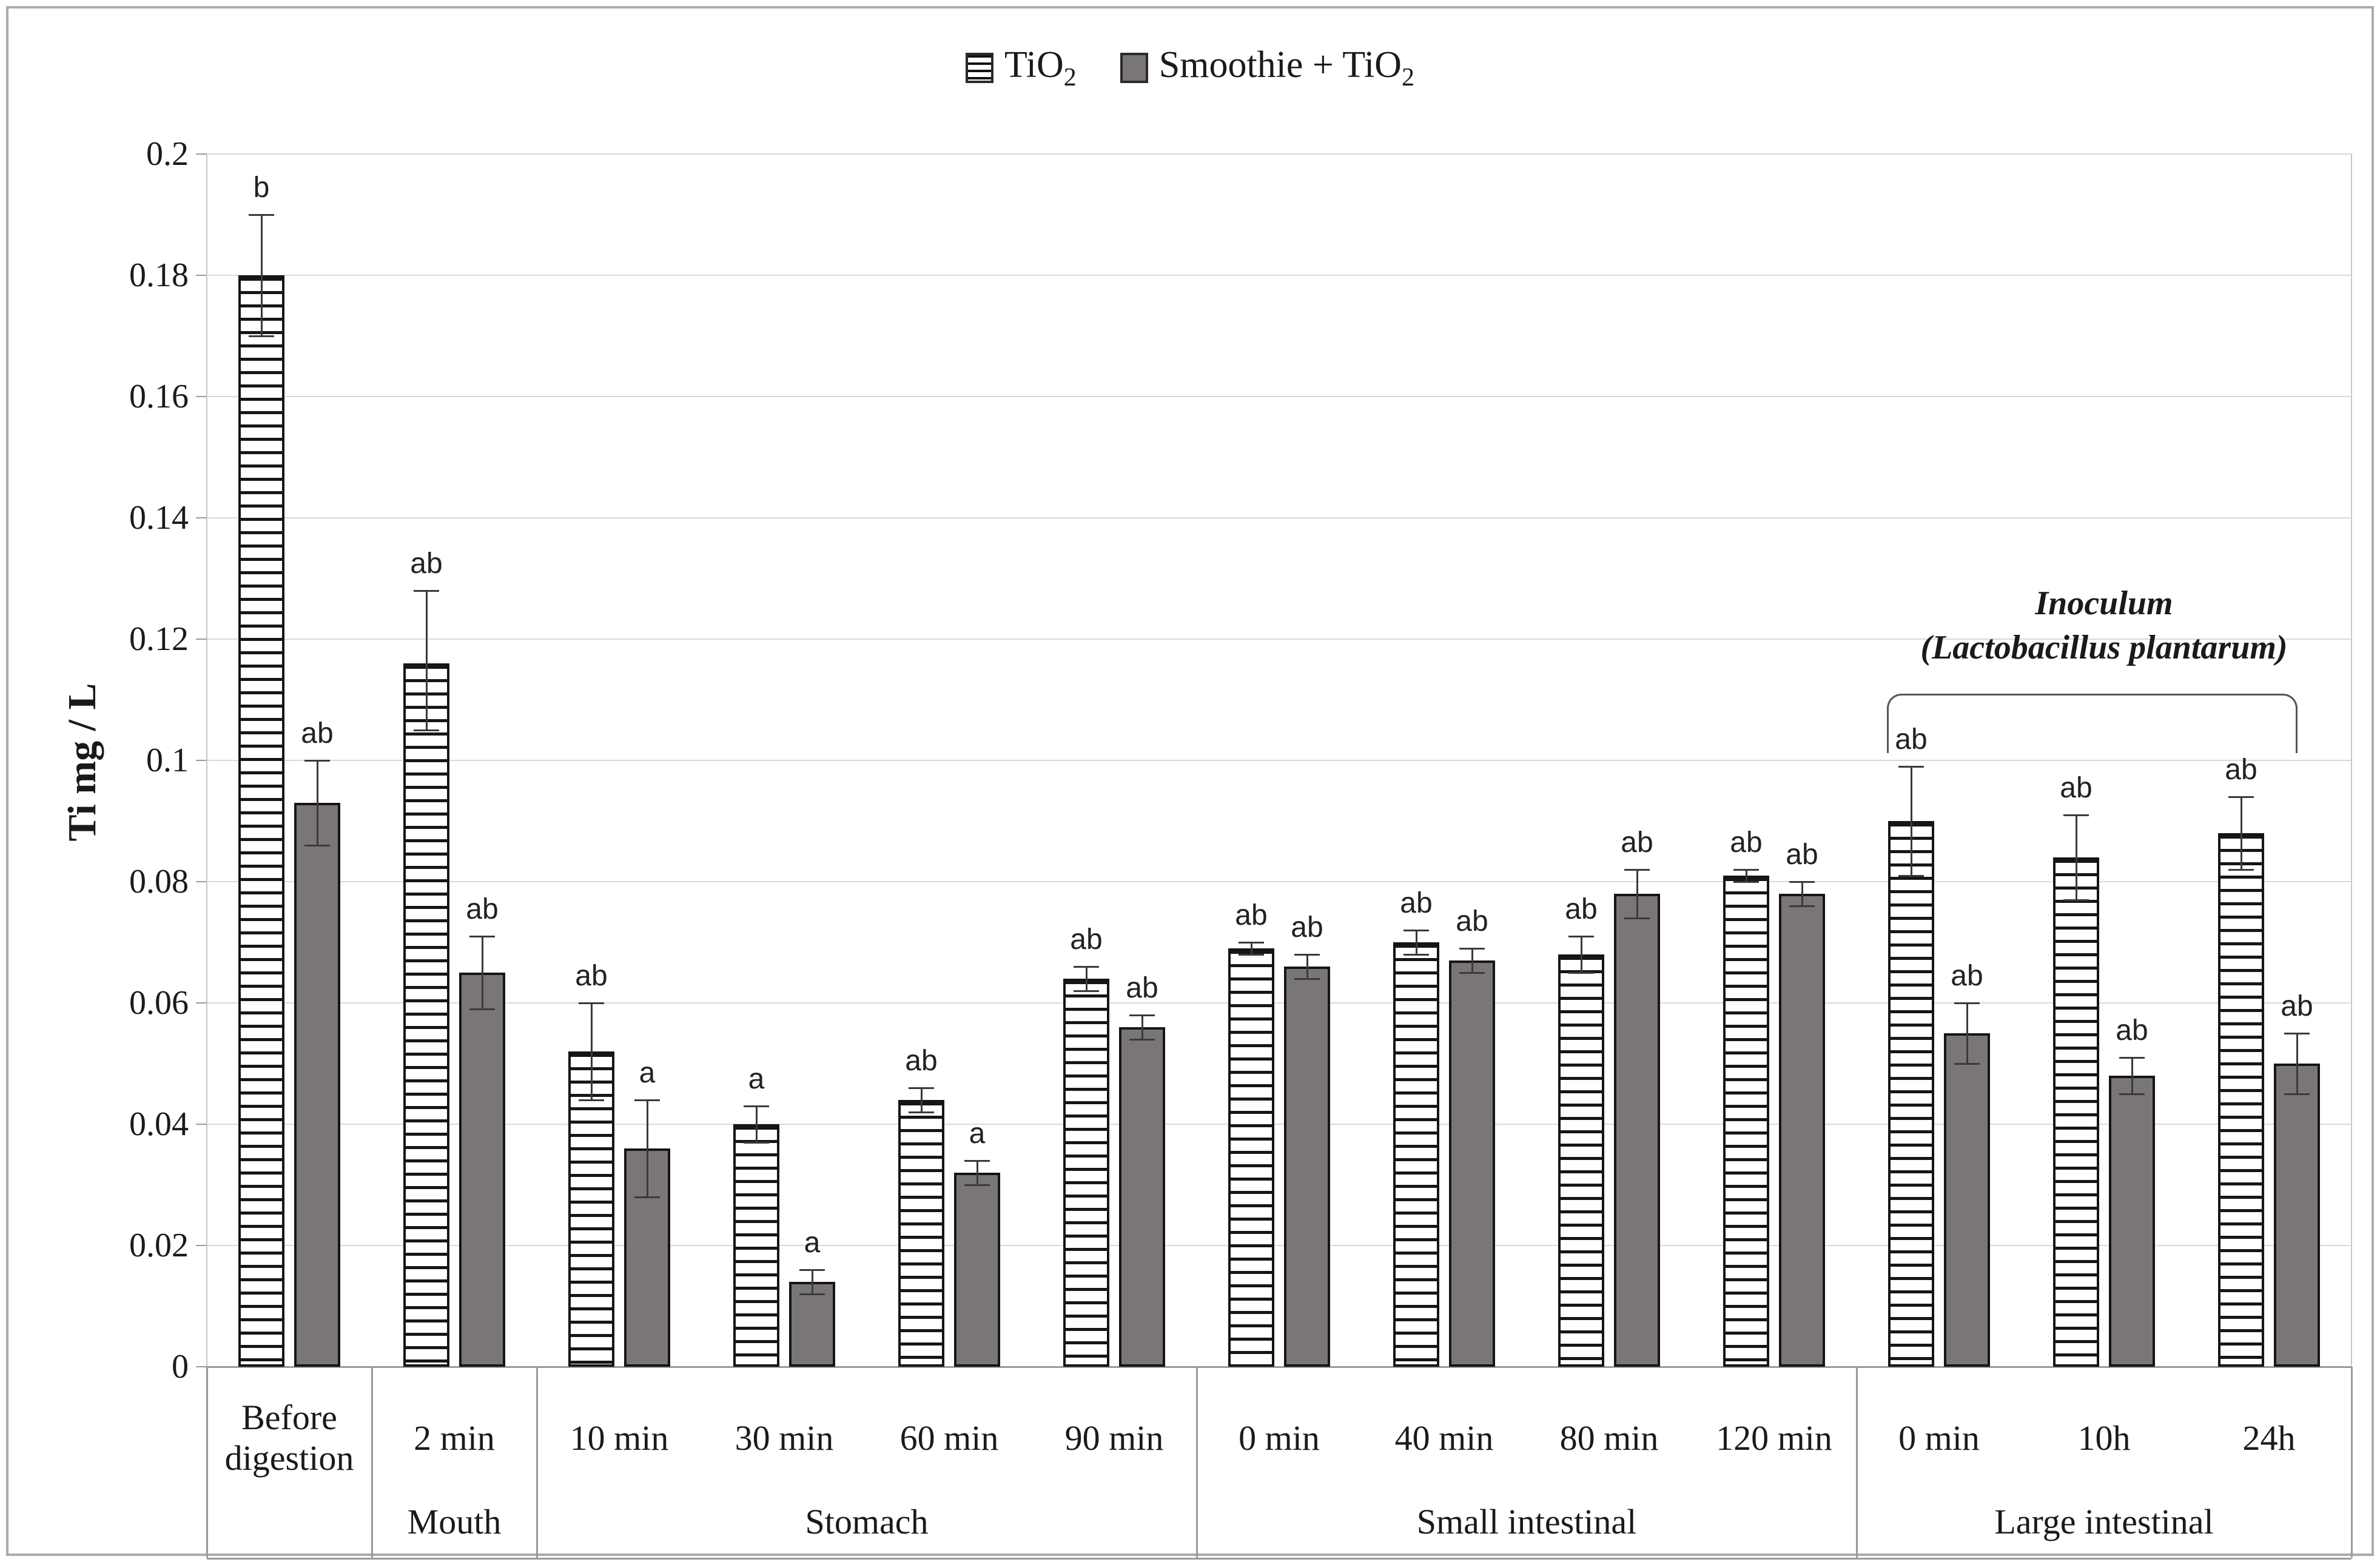  Describe the element at coordinates (1279, 1438) in the screenshot. I see `category-label: 0 min` at that location.